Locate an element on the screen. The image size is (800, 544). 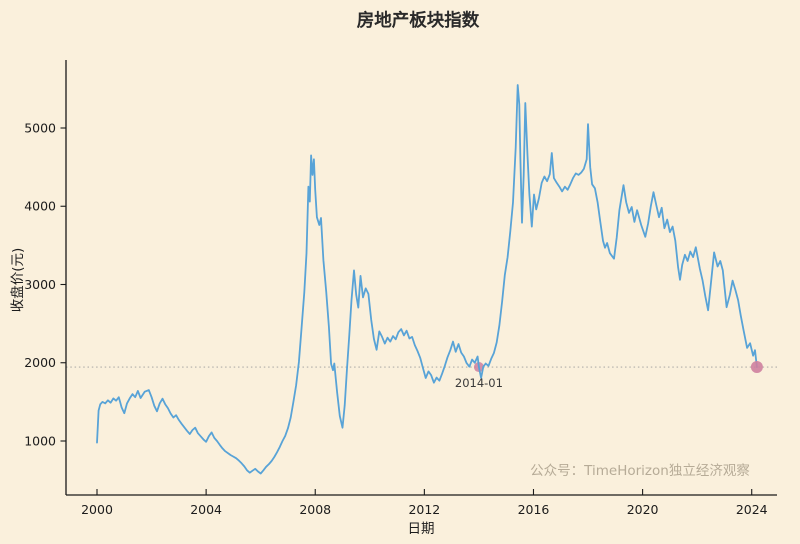
y-tick-label: 1000 is located at coordinates (40, 440).